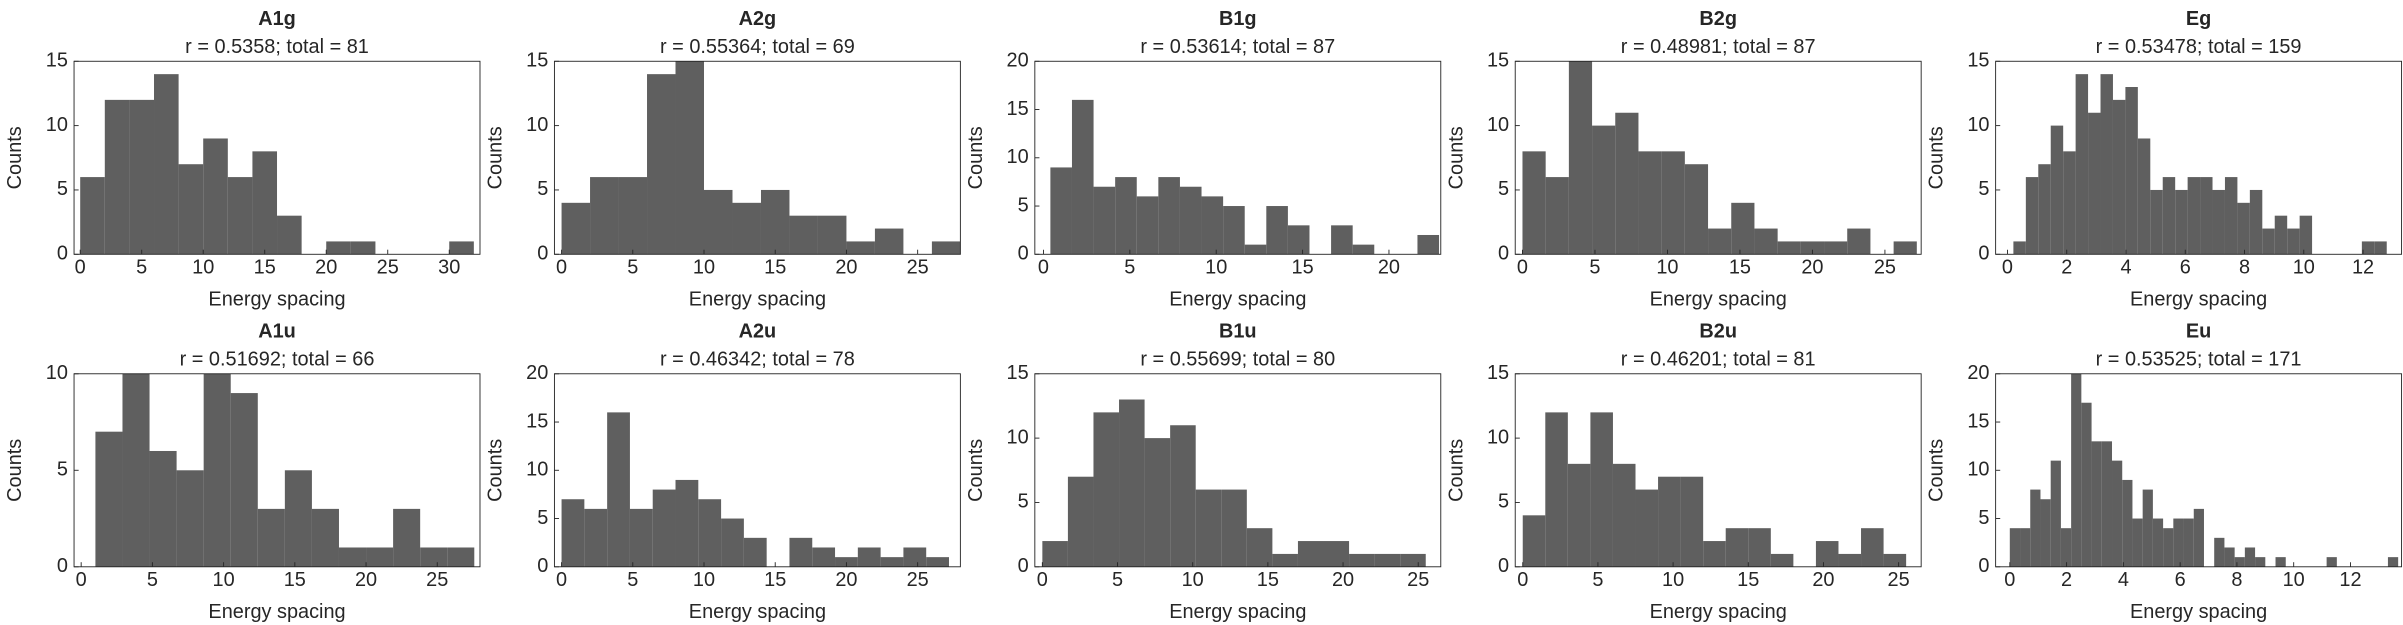 The image size is (2403, 625). I want to click on x-tick-label: 5, so click(632, 267).